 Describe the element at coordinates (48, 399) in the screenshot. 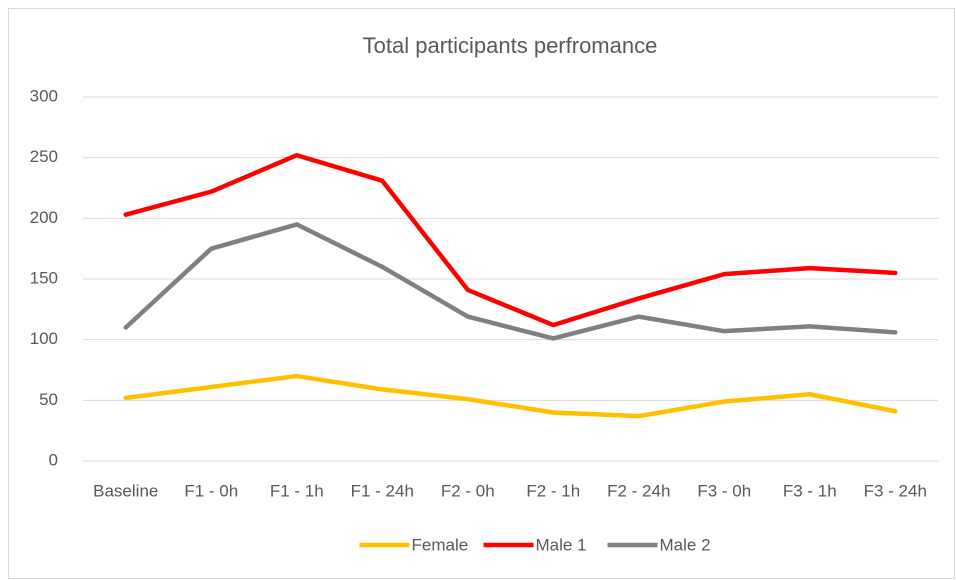

I see `y-tick-label: 50` at that location.